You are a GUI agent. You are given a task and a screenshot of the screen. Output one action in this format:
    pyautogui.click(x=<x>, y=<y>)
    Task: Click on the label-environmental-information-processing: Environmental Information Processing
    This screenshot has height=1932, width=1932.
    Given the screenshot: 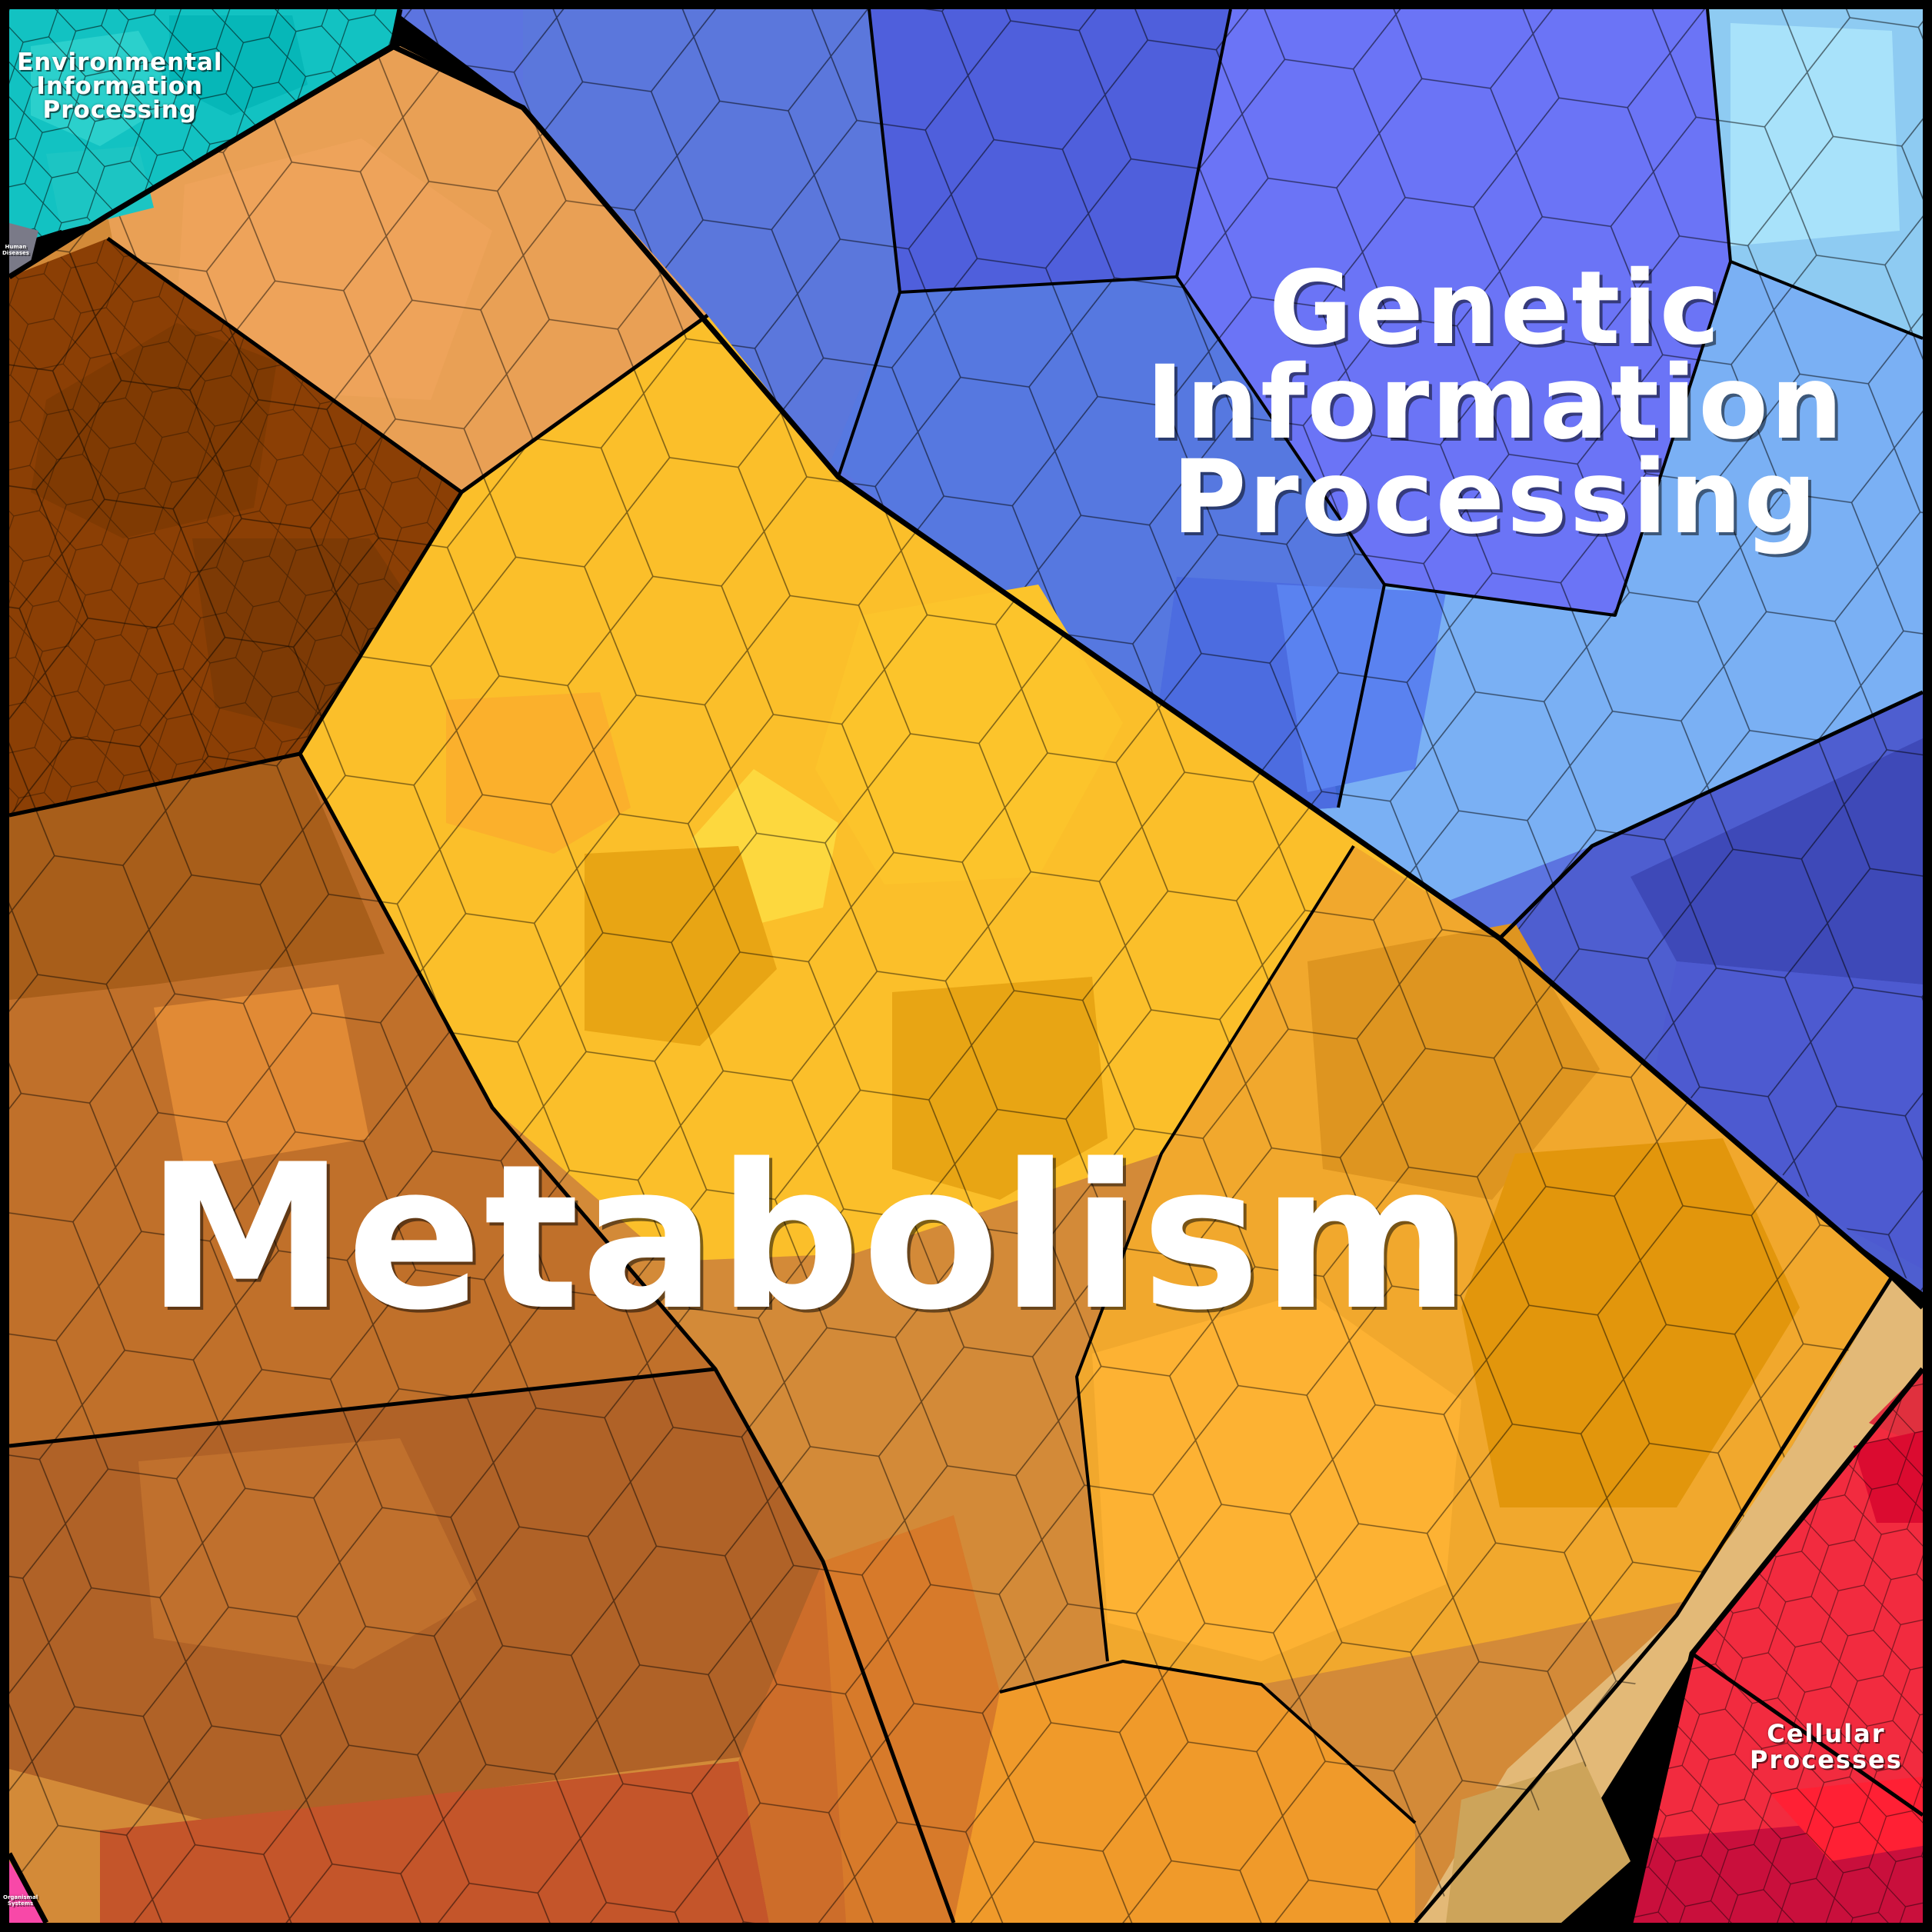 What is the action you would take?
    pyautogui.click(x=120, y=86)
    